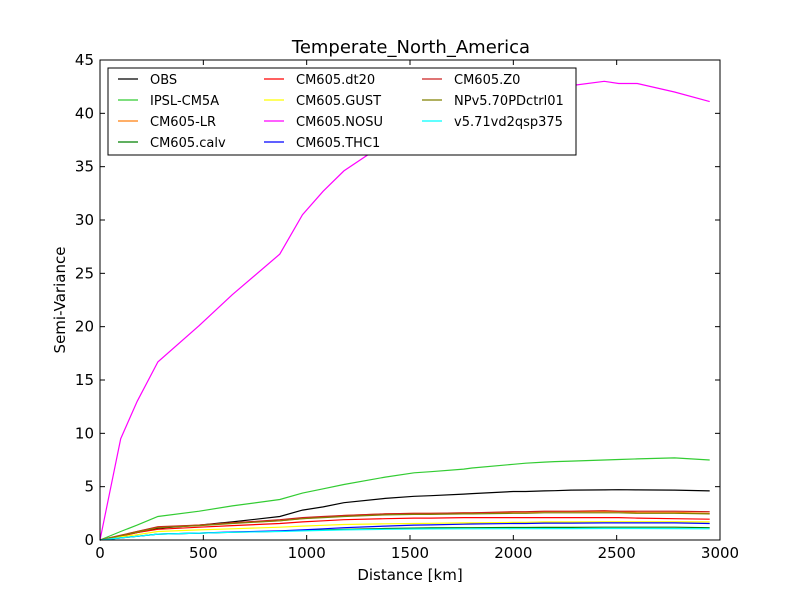 This screenshot has height=600, width=800. Describe the element at coordinates (338, 143) in the screenshot. I see `legend-label-7: CM605.THC1` at that location.